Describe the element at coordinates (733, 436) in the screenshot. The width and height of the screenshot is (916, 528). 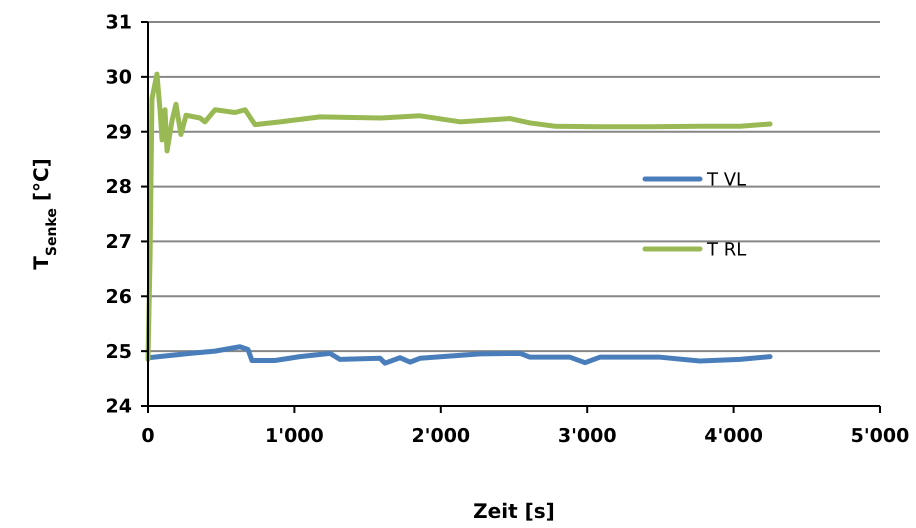
I see `x-tick-label: 4'000` at that location.